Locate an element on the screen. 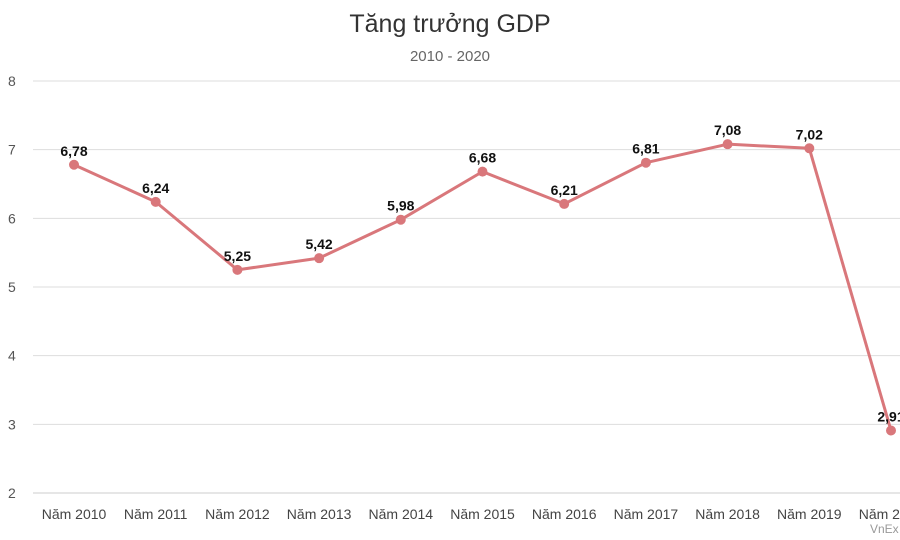 The width and height of the screenshot is (900, 540). x-tick-label: Năm 2018 is located at coordinates (727, 514).